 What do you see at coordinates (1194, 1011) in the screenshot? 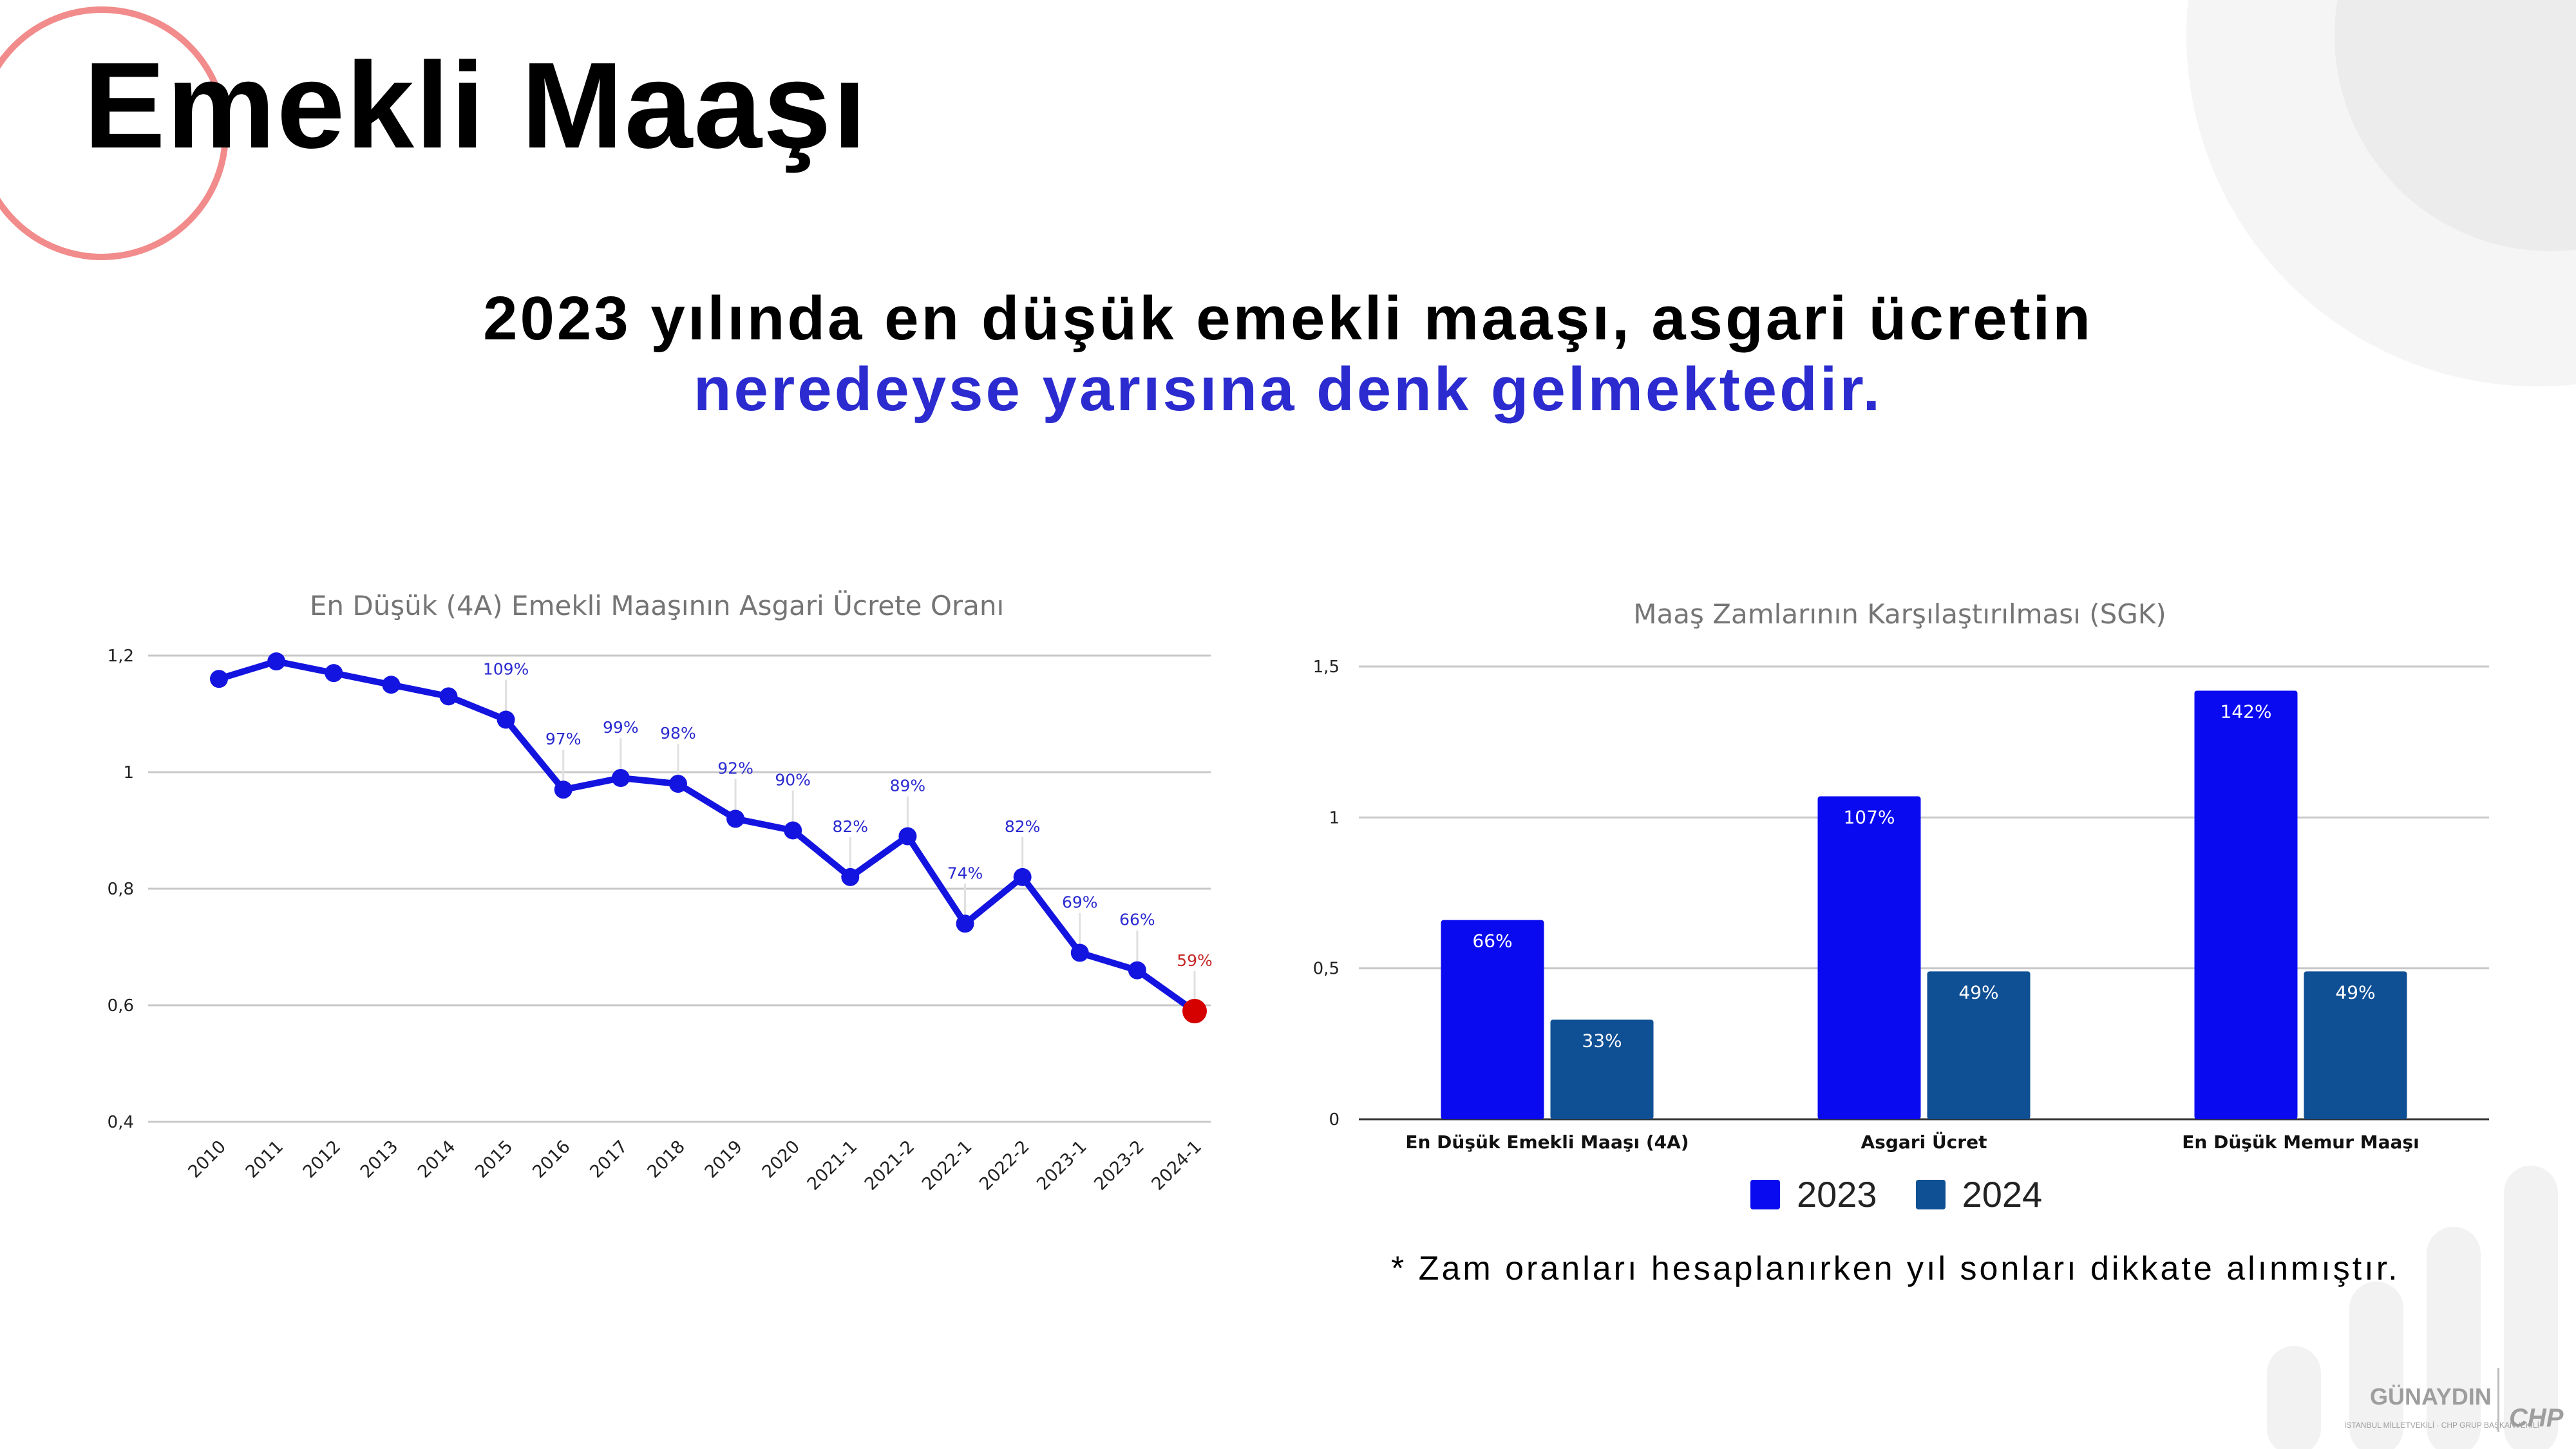
I see `line-point-highlight` at bounding box center [1194, 1011].